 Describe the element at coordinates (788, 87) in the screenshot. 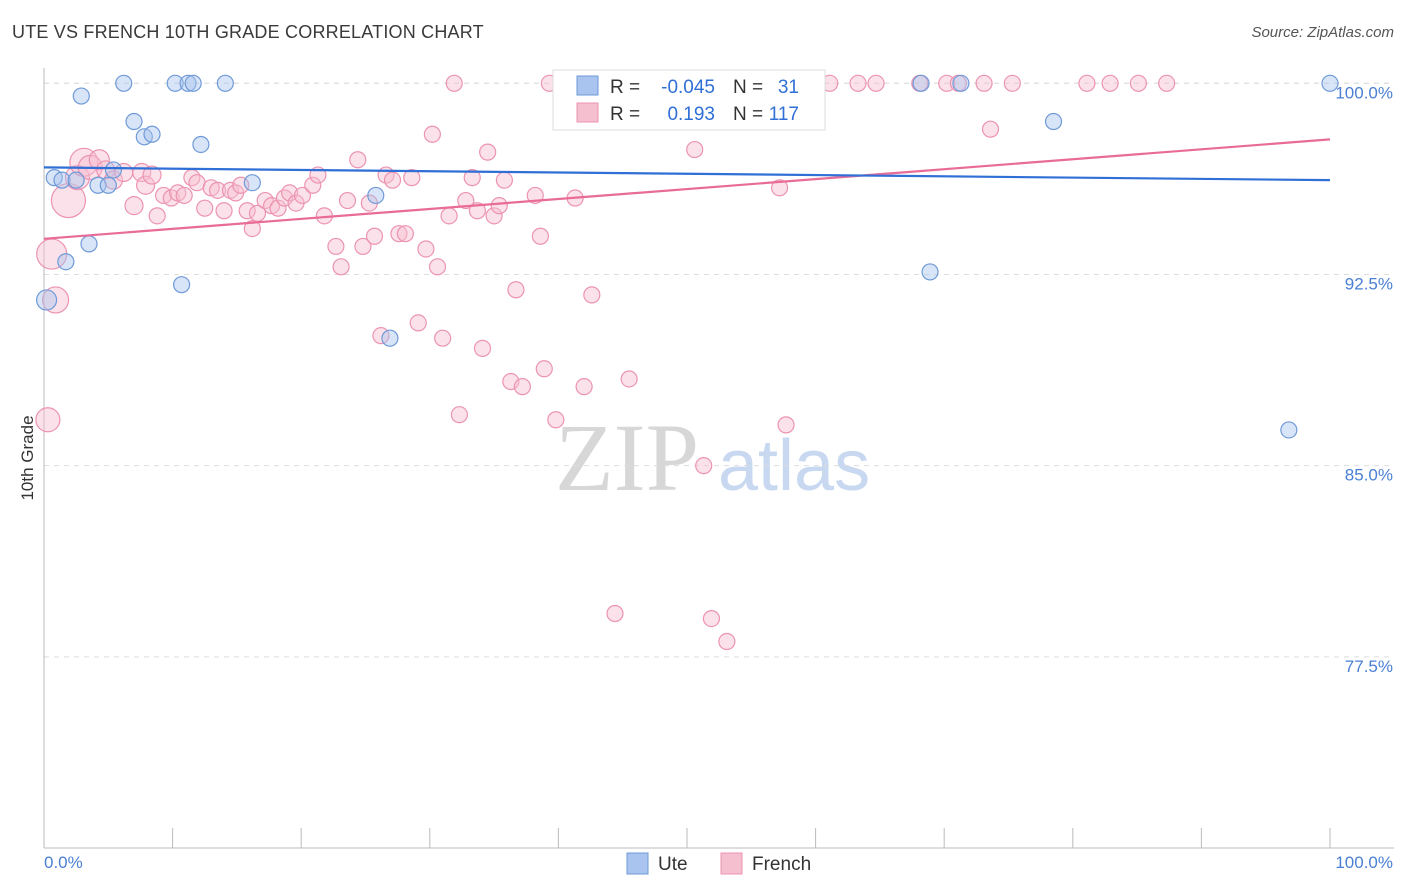

I see `legend-n-value-ute: 31` at that location.